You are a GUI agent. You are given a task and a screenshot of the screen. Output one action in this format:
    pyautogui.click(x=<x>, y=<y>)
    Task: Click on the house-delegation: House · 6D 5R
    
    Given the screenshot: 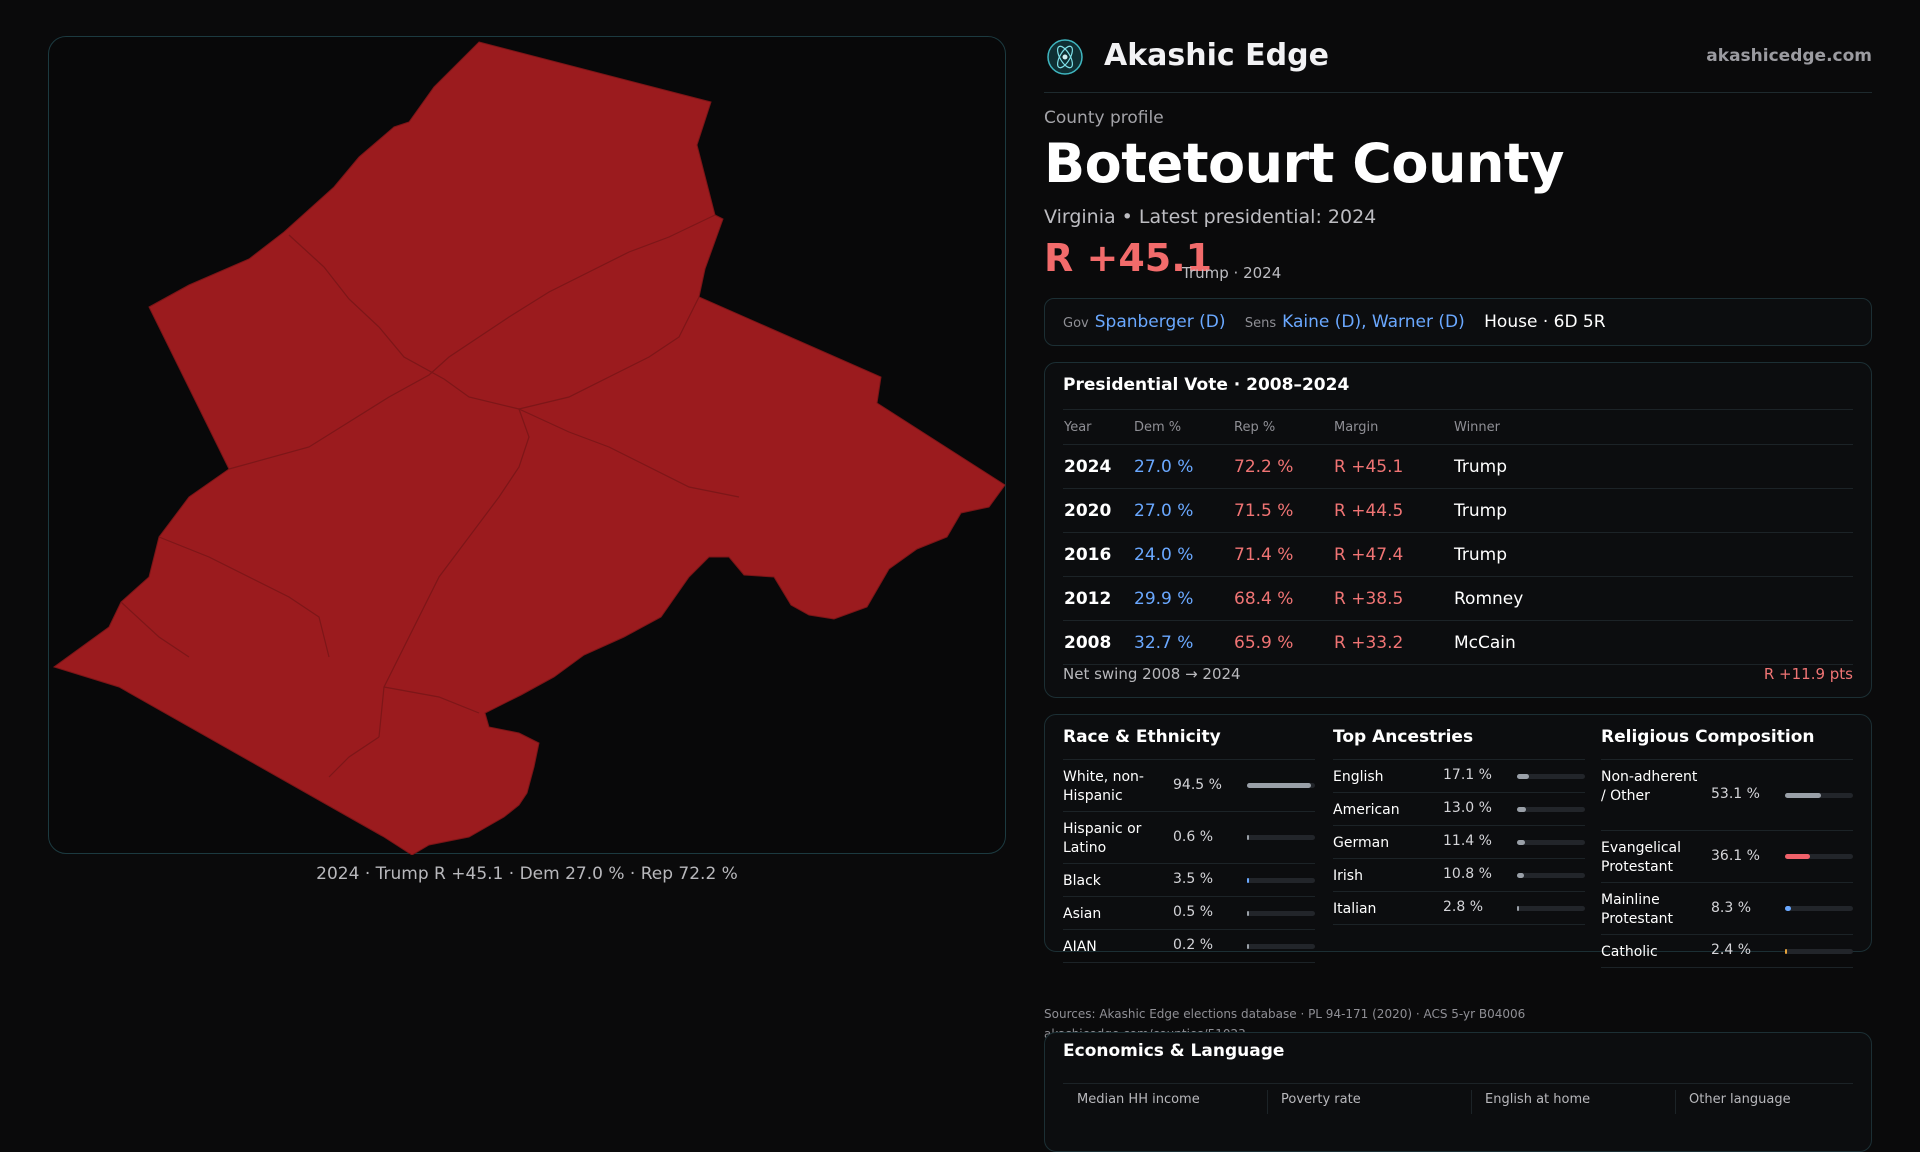 What is the action you would take?
    pyautogui.click(x=1545, y=322)
    